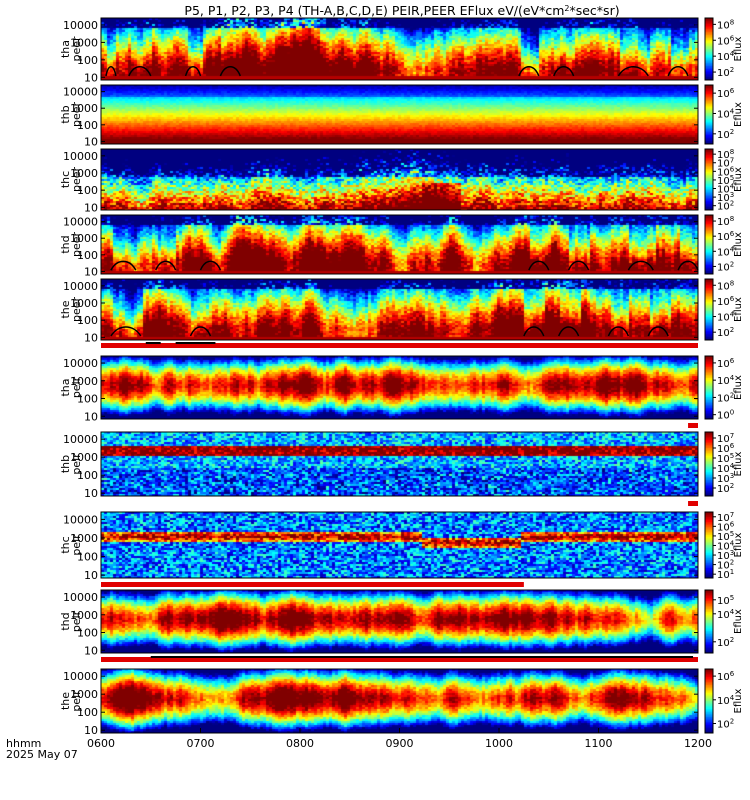  Describe the element at coordinates (698, 743) in the screenshot. I see `x-tick-label: 1200` at that location.